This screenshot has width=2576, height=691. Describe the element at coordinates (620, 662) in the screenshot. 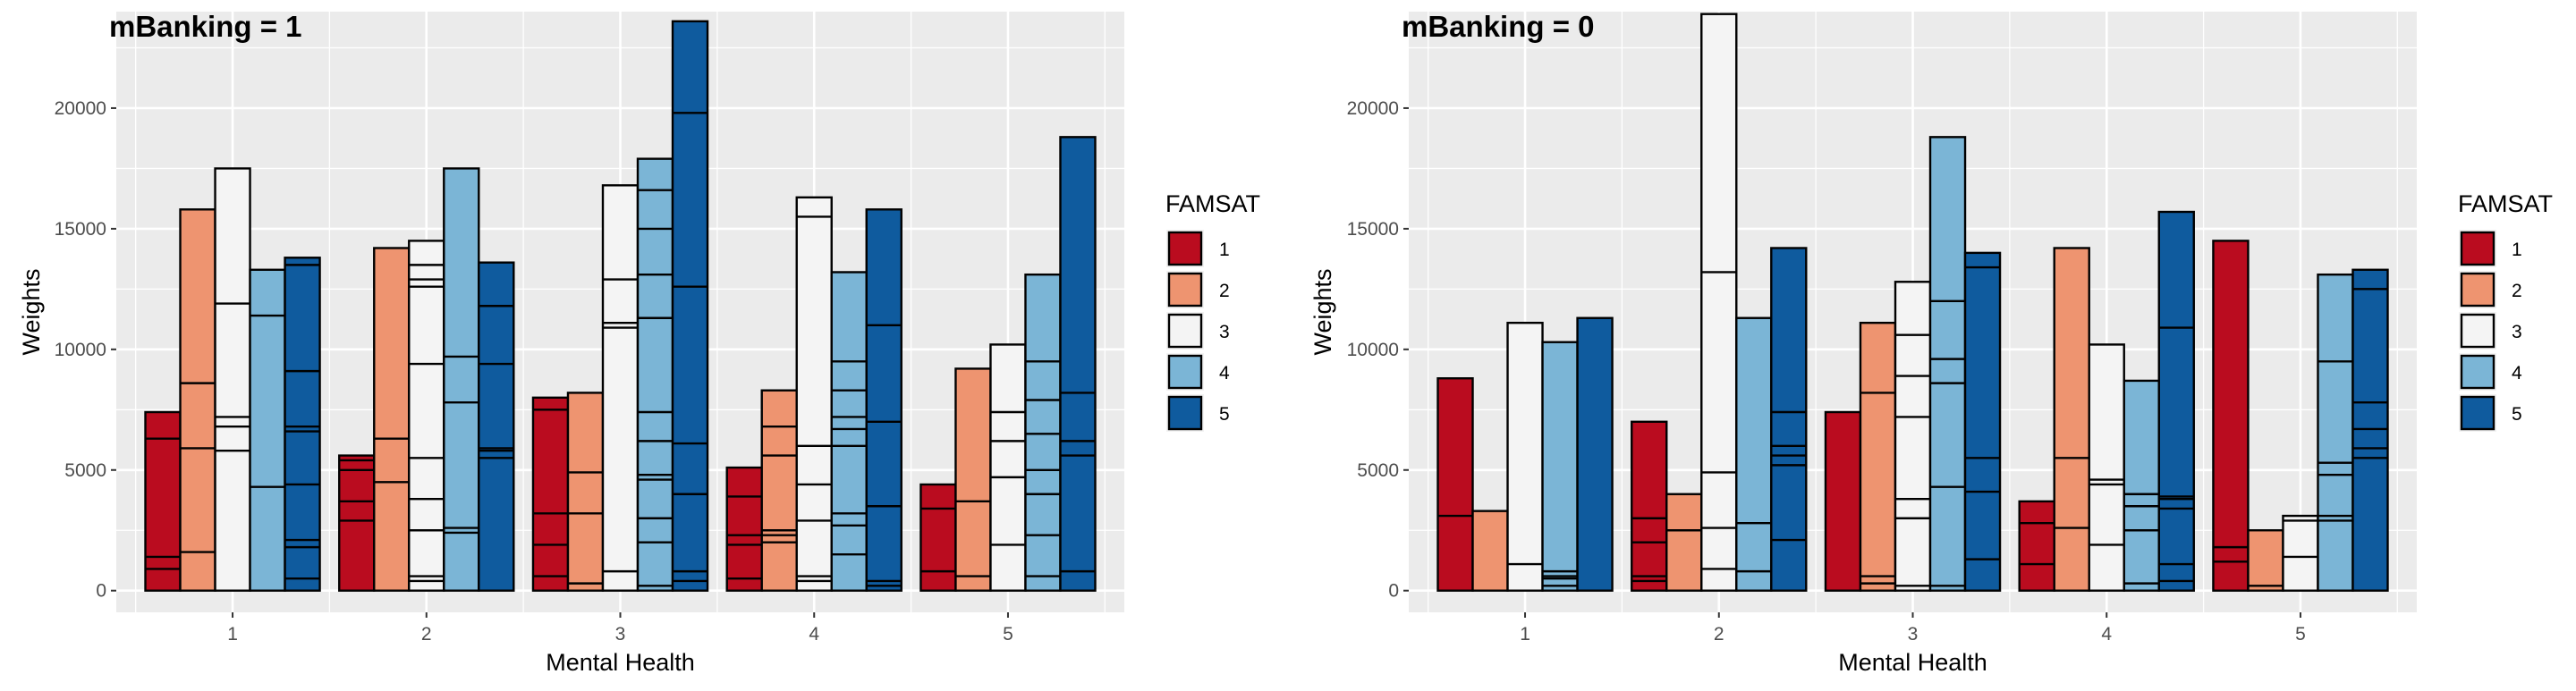

I see `x-axis-label: Mental Health` at that location.